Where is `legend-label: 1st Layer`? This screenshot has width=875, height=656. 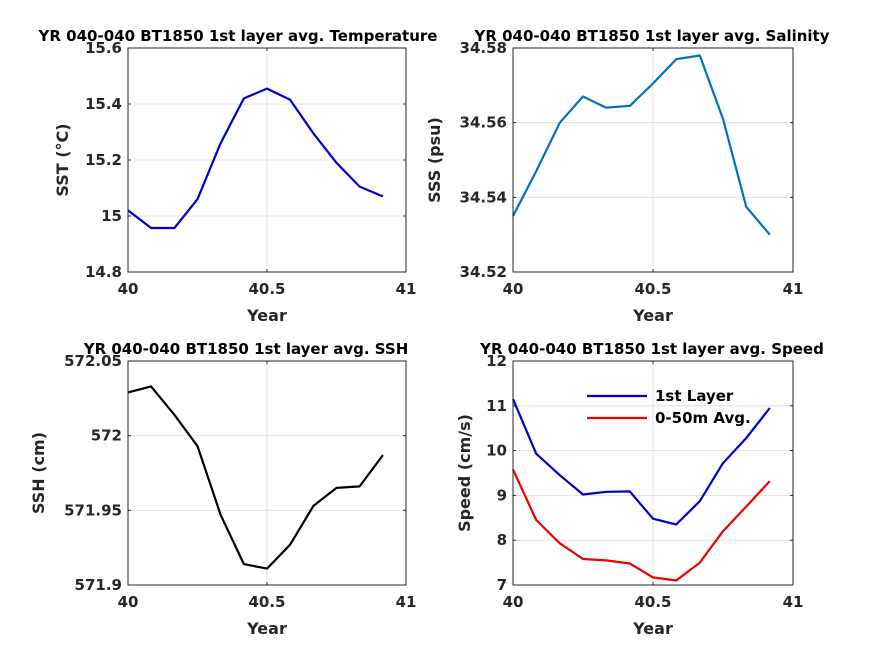
legend-label: 1st Layer is located at coordinates (694, 396).